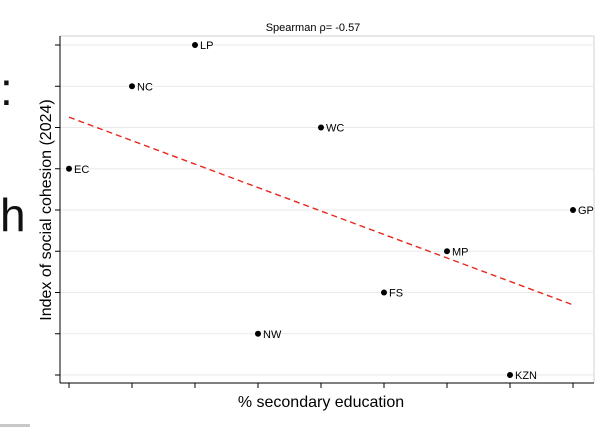 The width and height of the screenshot is (598, 427). What do you see at coordinates (460, 252) in the screenshot?
I see `point-label-mp: MP` at bounding box center [460, 252].